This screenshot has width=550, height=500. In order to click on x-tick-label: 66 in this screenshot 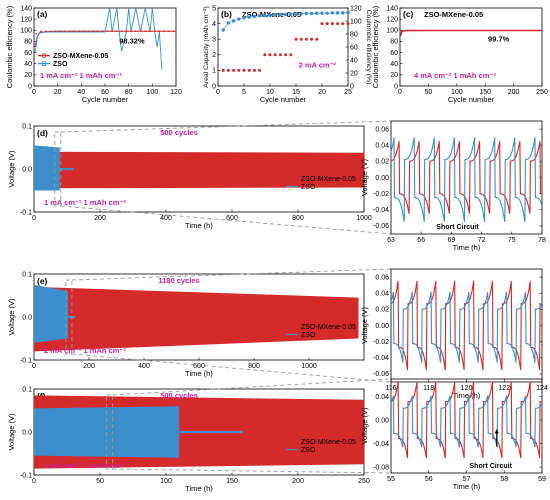, I will do `click(421, 240)`.